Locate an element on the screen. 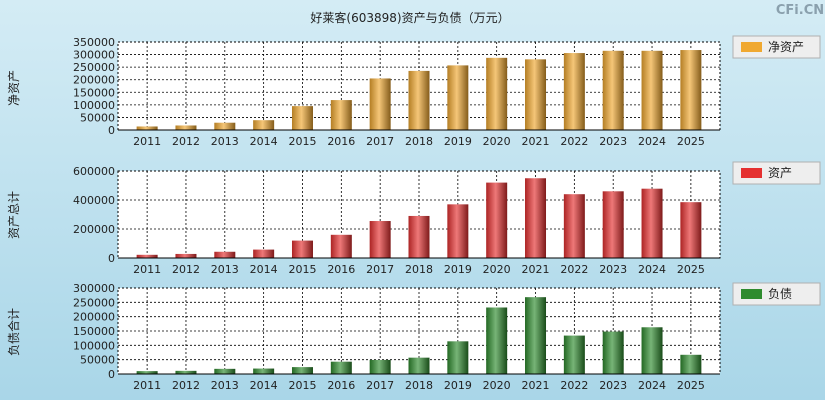 The width and height of the screenshot is (825, 400). bar-net-2017 is located at coordinates (380, 104).